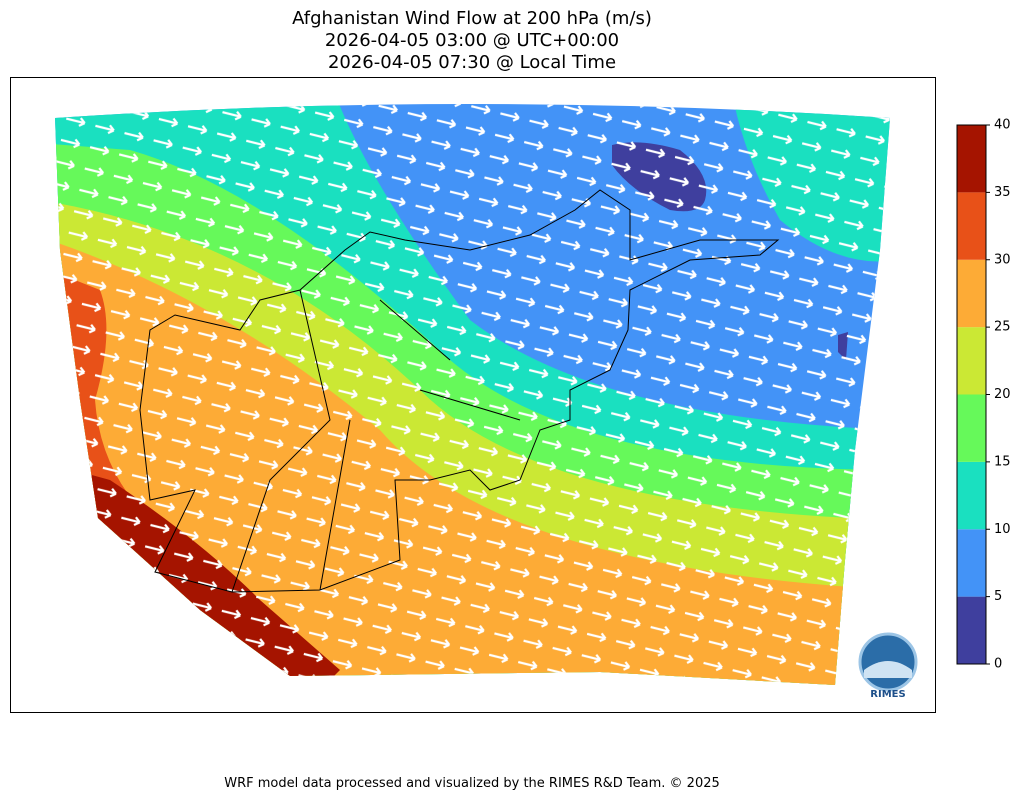 Image resolution: width=1021 pixels, height=803 pixels. I want to click on colorbar-tick-label: 10, so click(1002, 529).